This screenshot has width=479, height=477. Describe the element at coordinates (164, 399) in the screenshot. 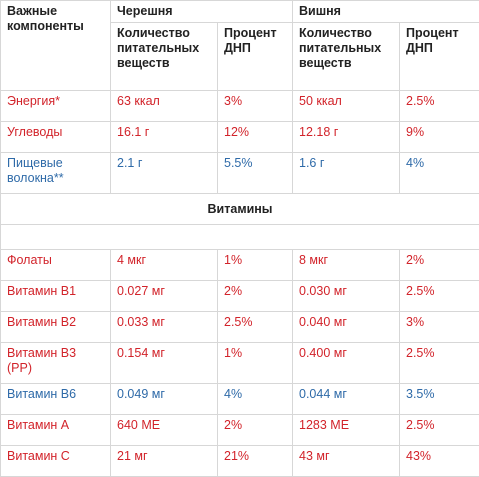

I see `cherry-sweet-amount: 0.049 мг` at that location.